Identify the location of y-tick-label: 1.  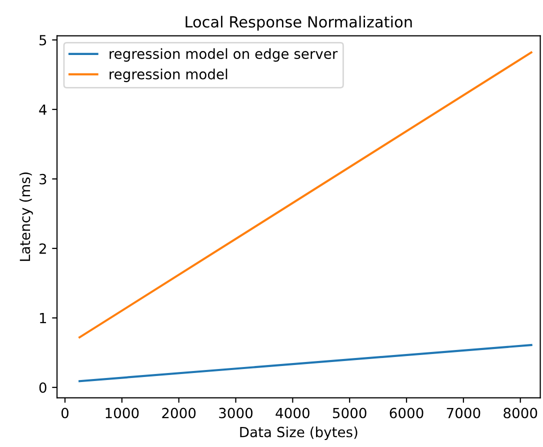
(43, 318).